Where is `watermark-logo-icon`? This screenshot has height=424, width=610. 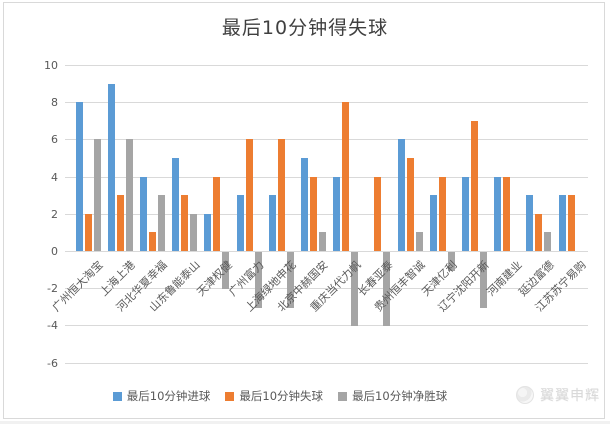
watermark-logo-icon is located at coordinates (525, 395).